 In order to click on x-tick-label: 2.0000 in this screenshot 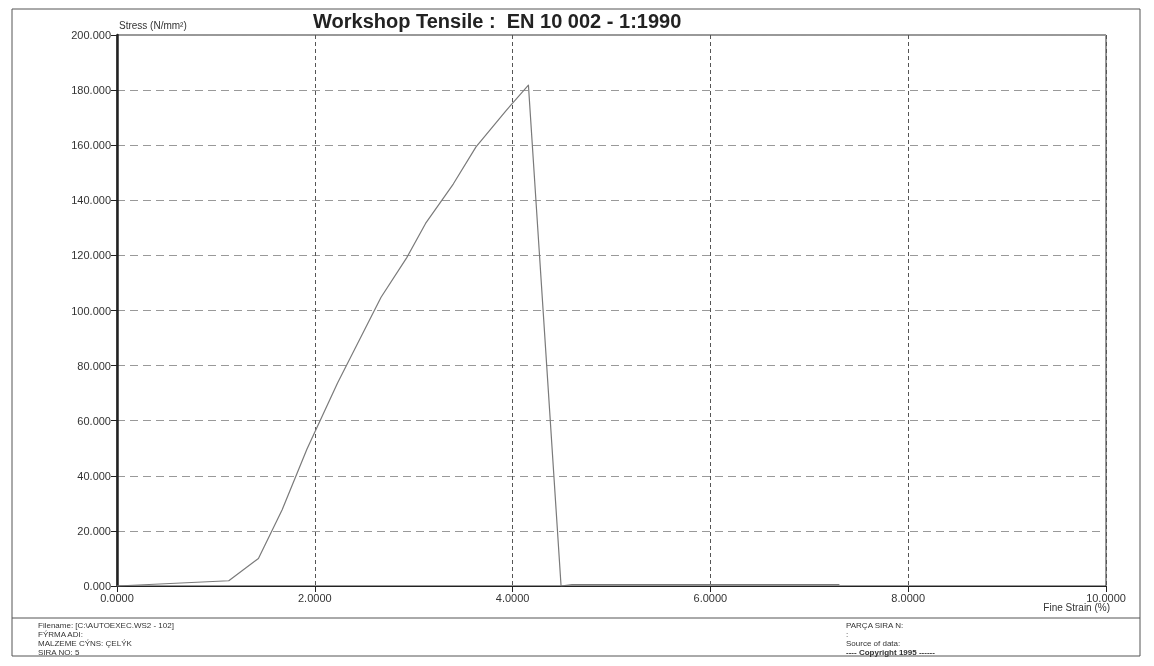, I will do `click(314, 597)`.